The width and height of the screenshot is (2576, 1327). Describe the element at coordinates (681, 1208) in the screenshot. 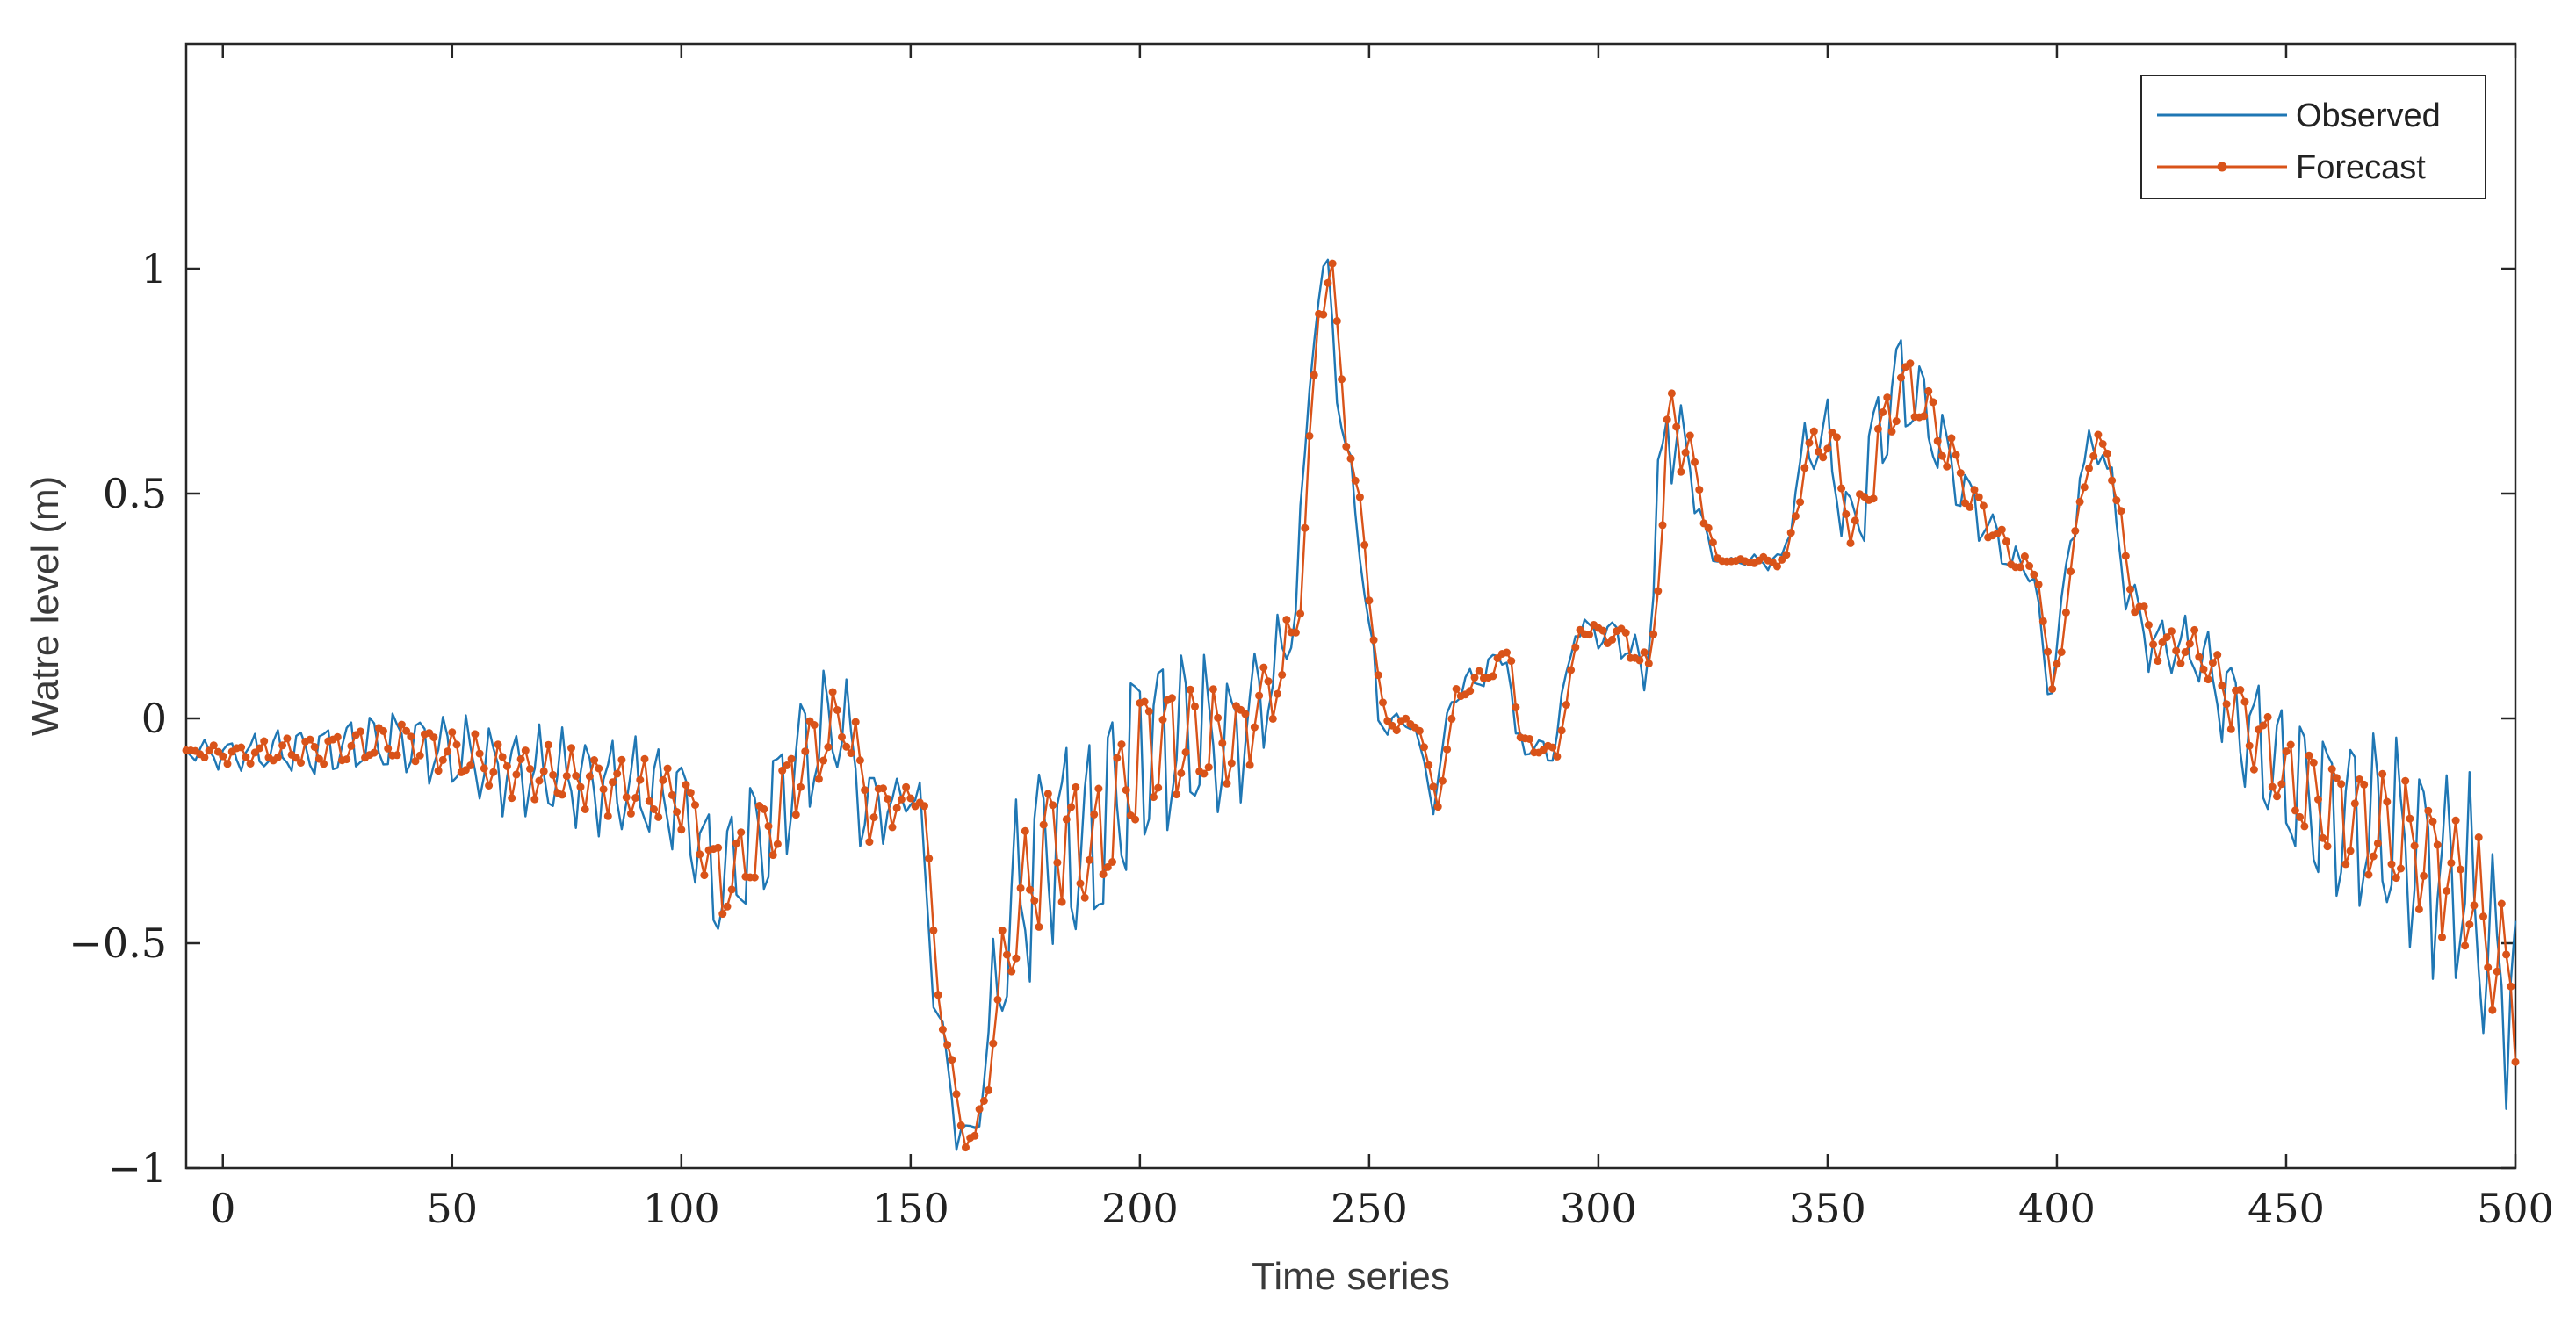

I see `x-tick-label: 100` at that location.